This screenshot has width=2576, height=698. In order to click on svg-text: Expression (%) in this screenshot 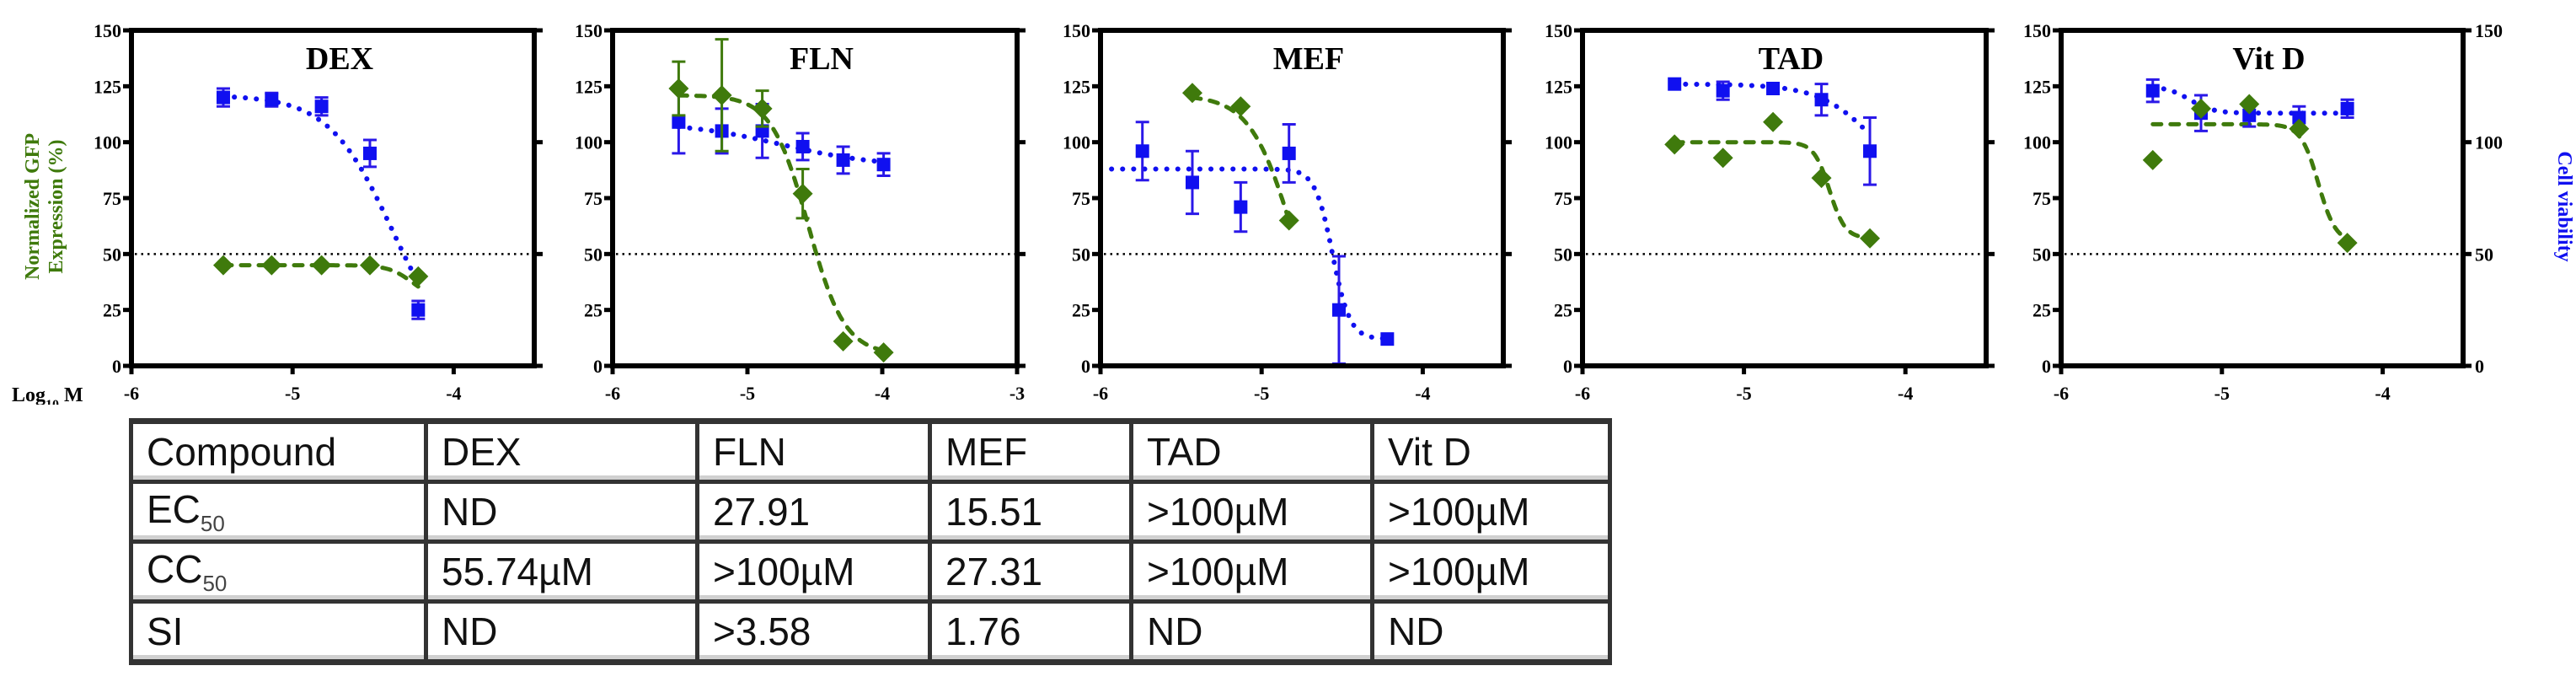, I will do `click(57, 207)`.